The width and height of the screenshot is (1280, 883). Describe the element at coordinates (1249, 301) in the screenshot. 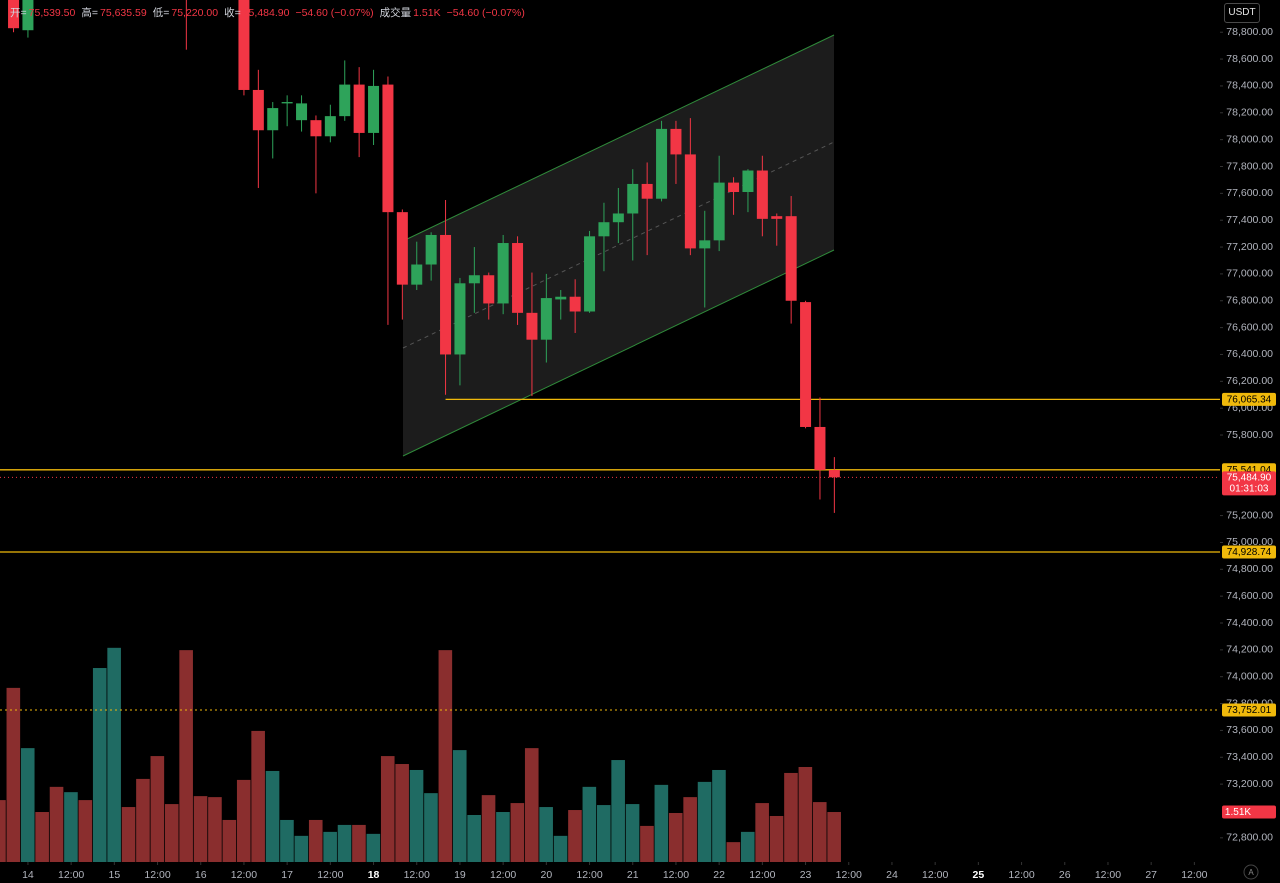

I see `y-tick-label: 76,800.00` at that location.